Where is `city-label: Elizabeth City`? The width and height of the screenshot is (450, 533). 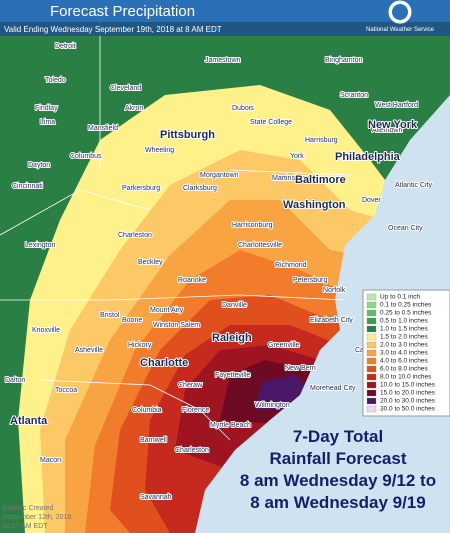 city-label: Elizabeth City is located at coordinates (331, 320).